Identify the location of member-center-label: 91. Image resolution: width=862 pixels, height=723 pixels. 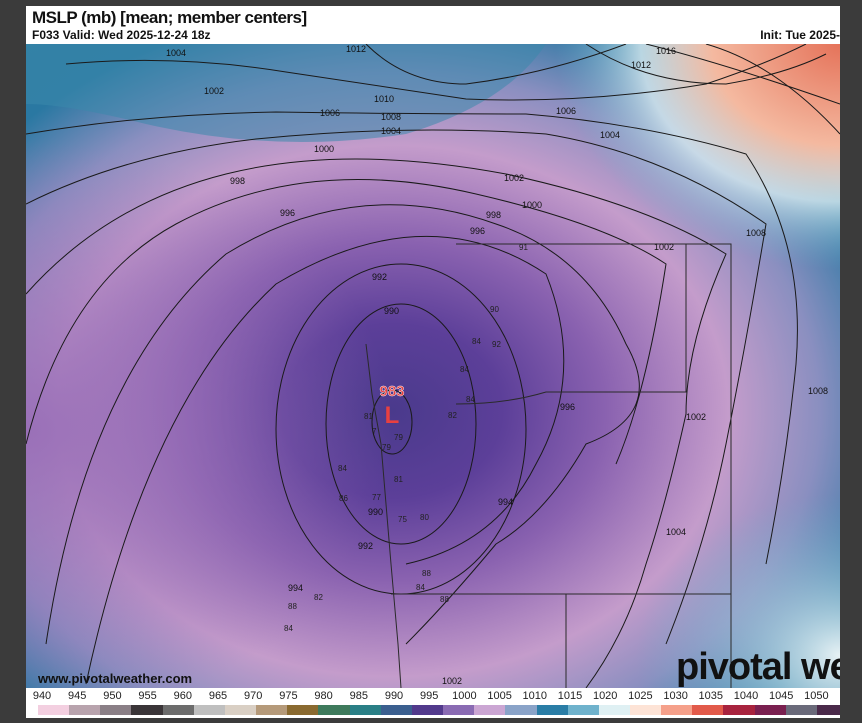
(523, 247).